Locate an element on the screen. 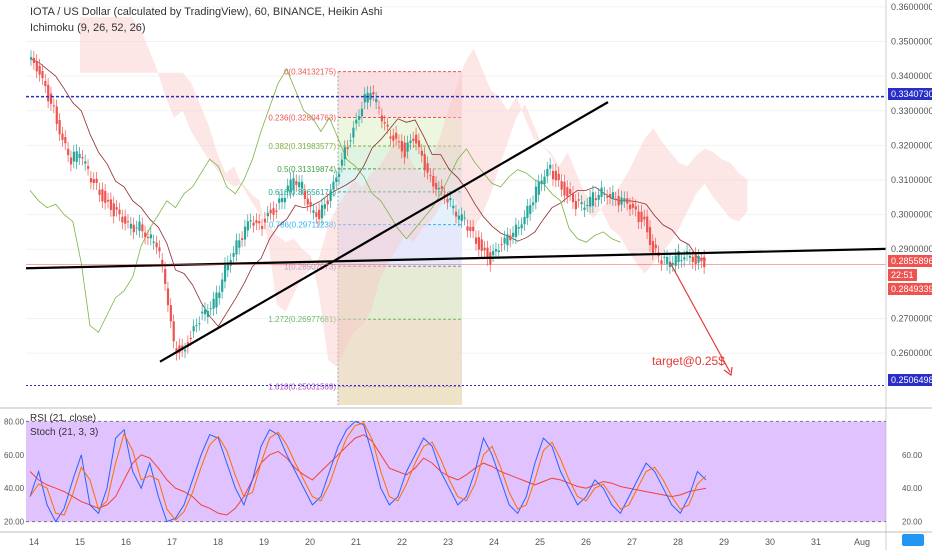 The width and height of the screenshot is (932, 550). stoch-d-line is located at coordinates (368, 471).